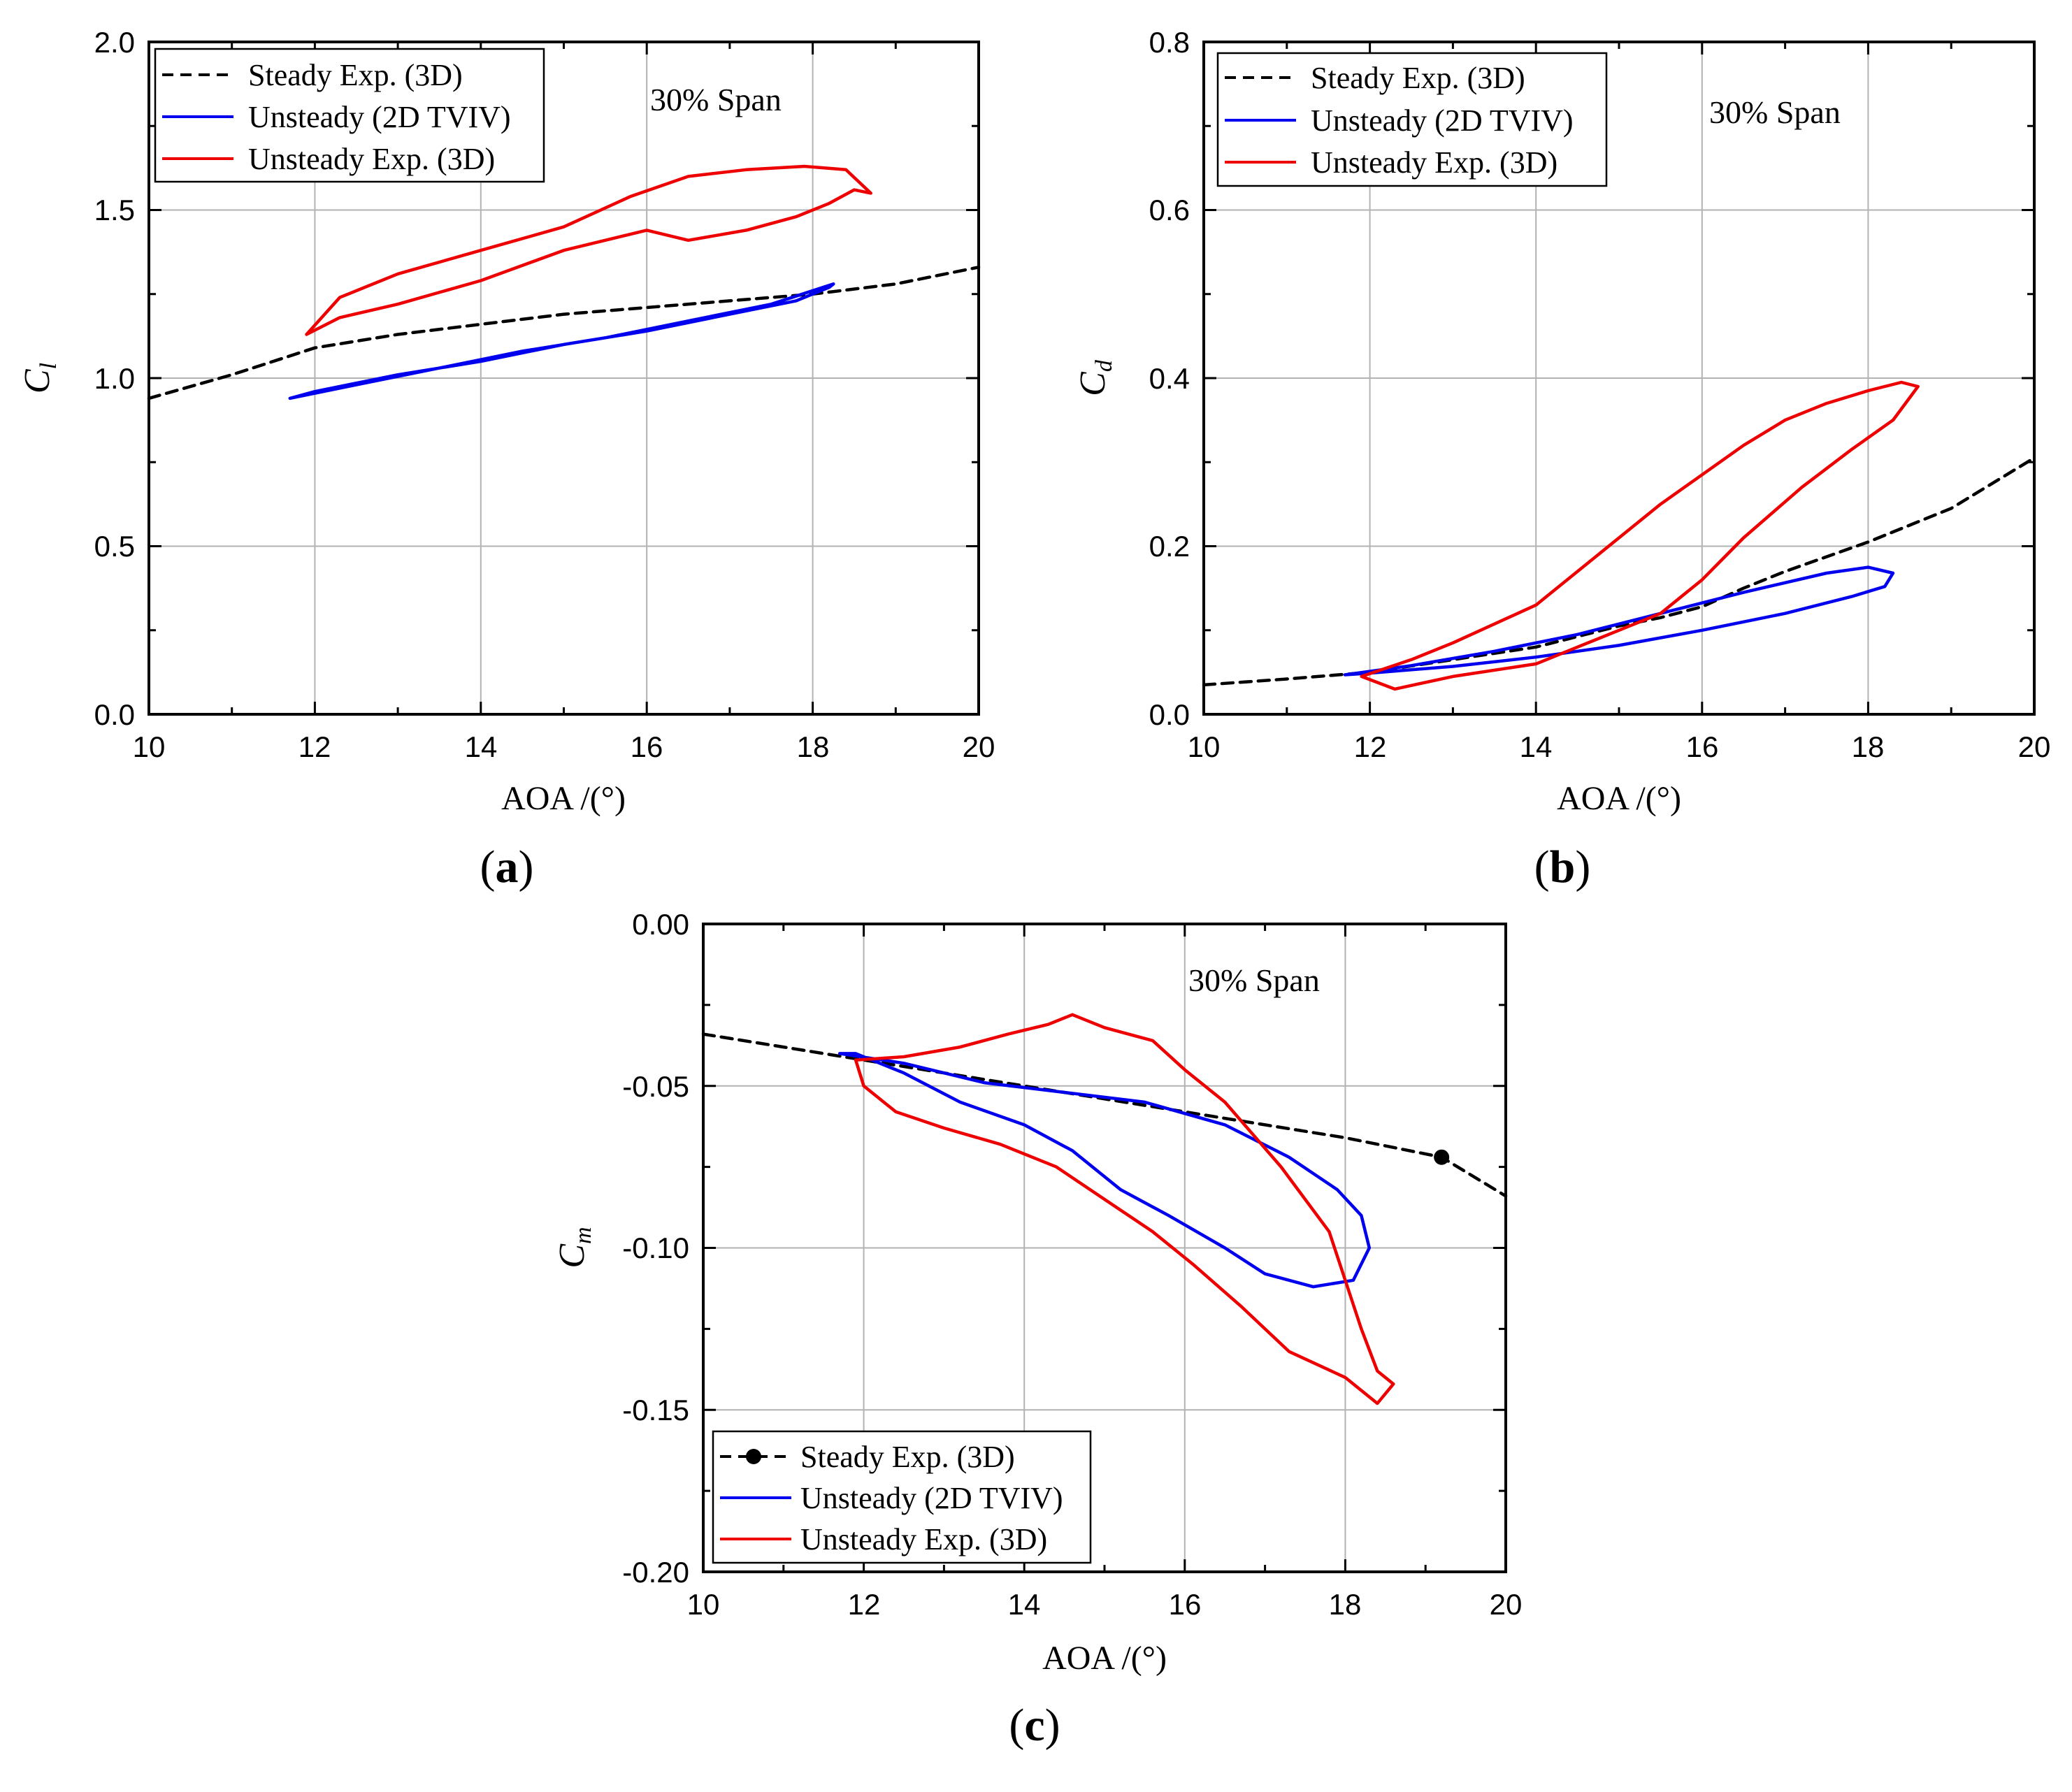  Describe the element at coordinates (1254, 980) in the screenshot. I see `panel-c-annotation: 30% Span` at that location.